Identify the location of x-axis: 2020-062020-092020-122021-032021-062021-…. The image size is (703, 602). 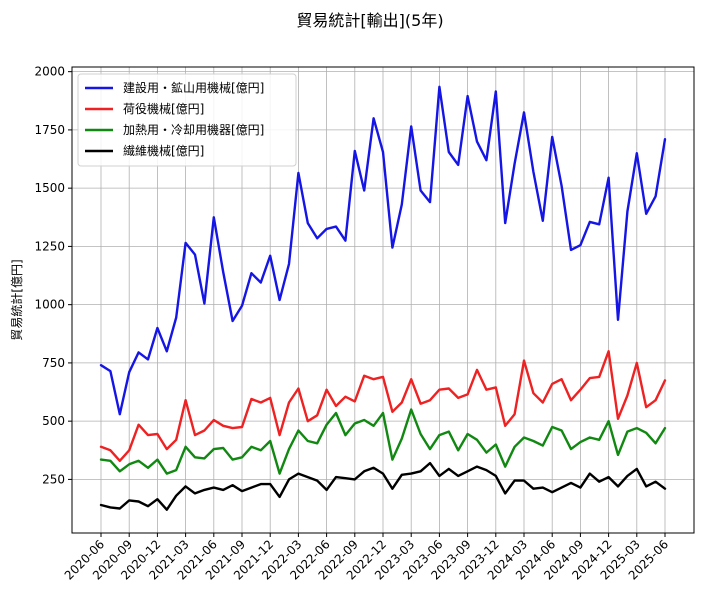
(366, 558).